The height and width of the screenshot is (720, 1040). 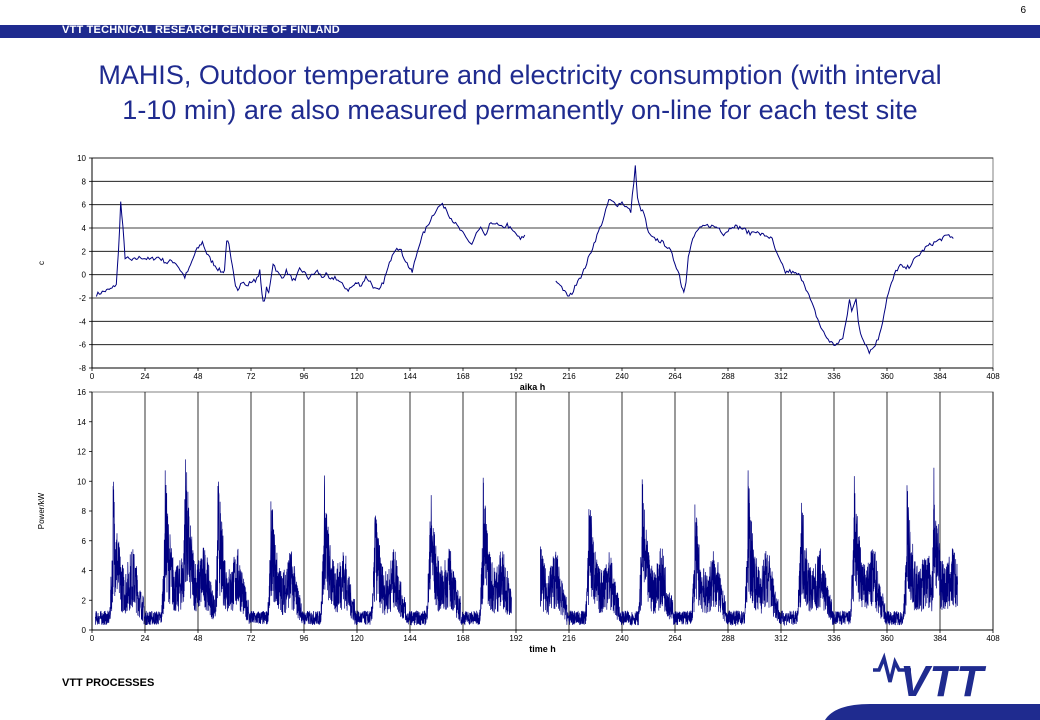 What do you see at coordinates (516, 376) in the screenshot?
I see `temp-xtick-label: 192` at bounding box center [516, 376].